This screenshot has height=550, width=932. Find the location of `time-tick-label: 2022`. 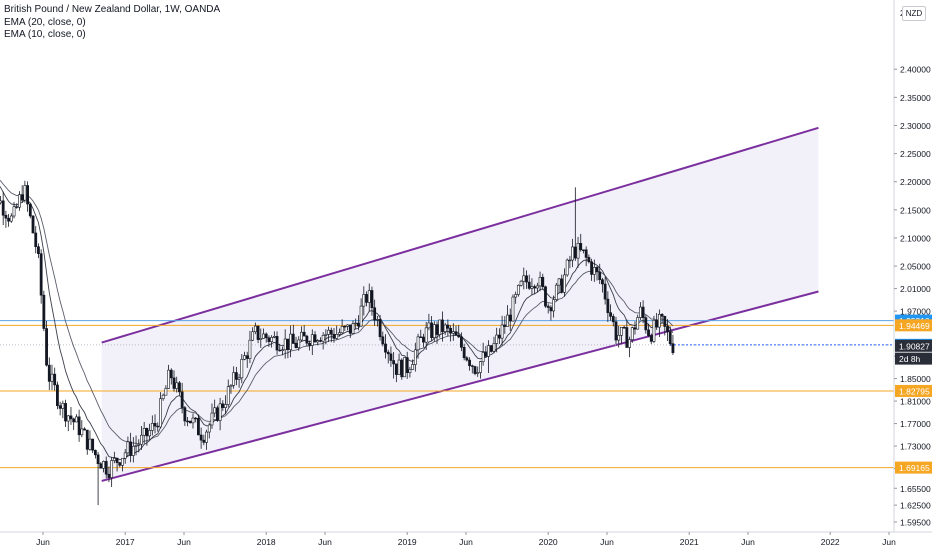

time-tick-label: 2022 is located at coordinates (830, 542).